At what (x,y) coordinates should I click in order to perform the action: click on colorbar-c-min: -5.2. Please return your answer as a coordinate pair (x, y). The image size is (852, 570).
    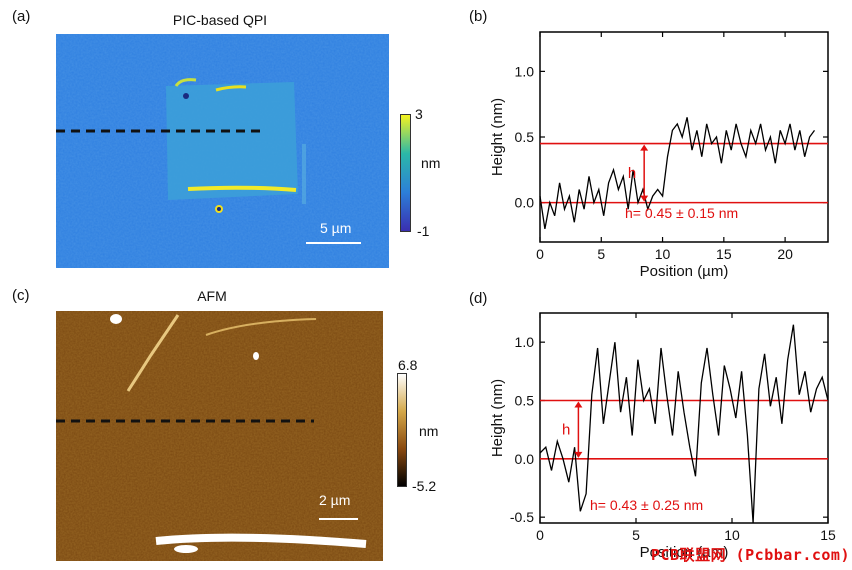
    Looking at the image, I should click on (424, 486).